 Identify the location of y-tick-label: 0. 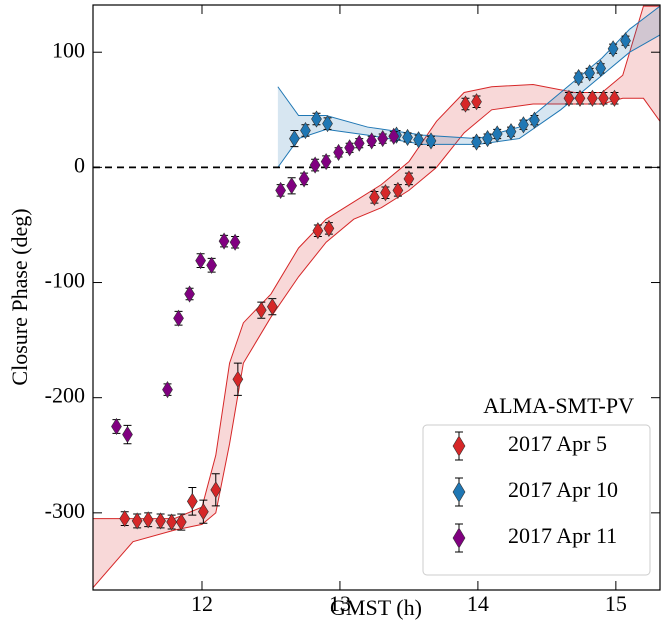
(79, 164).